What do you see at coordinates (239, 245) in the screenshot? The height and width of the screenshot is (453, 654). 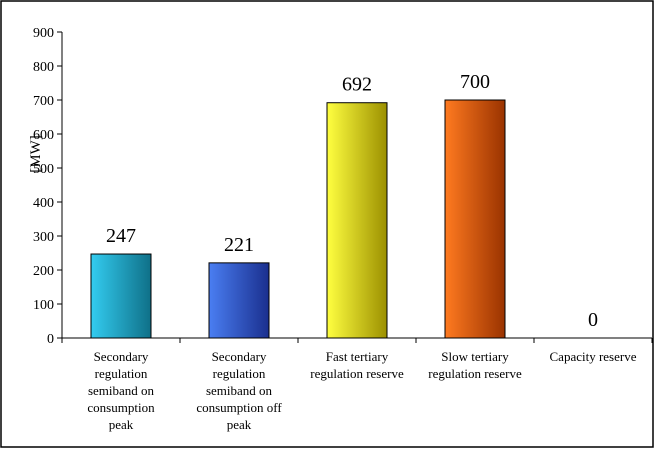 I see `data-label: 221` at bounding box center [239, 245].